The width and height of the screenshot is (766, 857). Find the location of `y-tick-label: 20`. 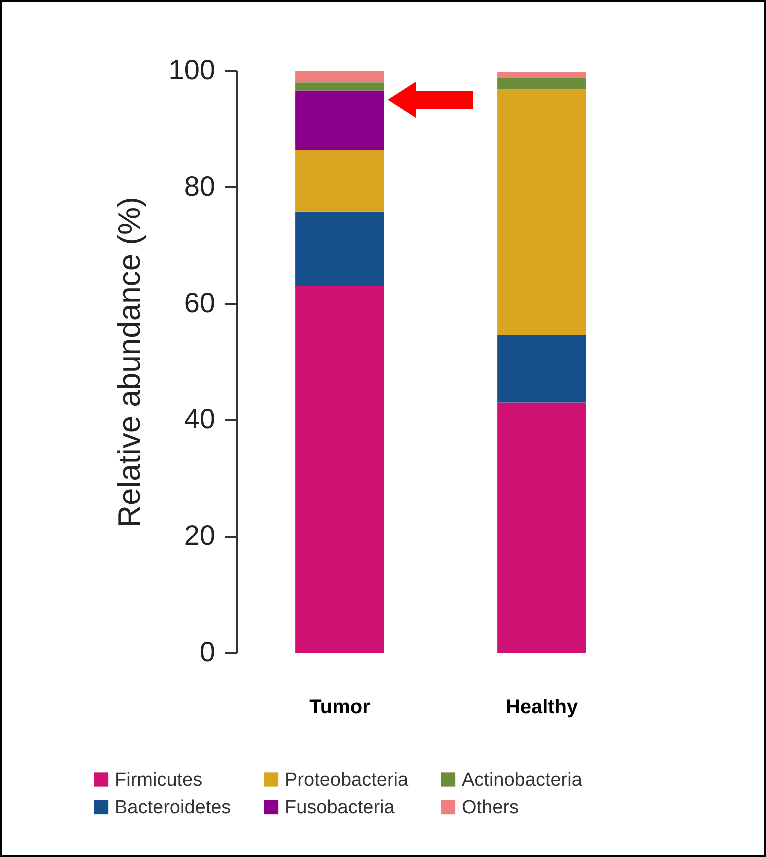

y-tick-label: 20 is located at coordinates (200, 536).